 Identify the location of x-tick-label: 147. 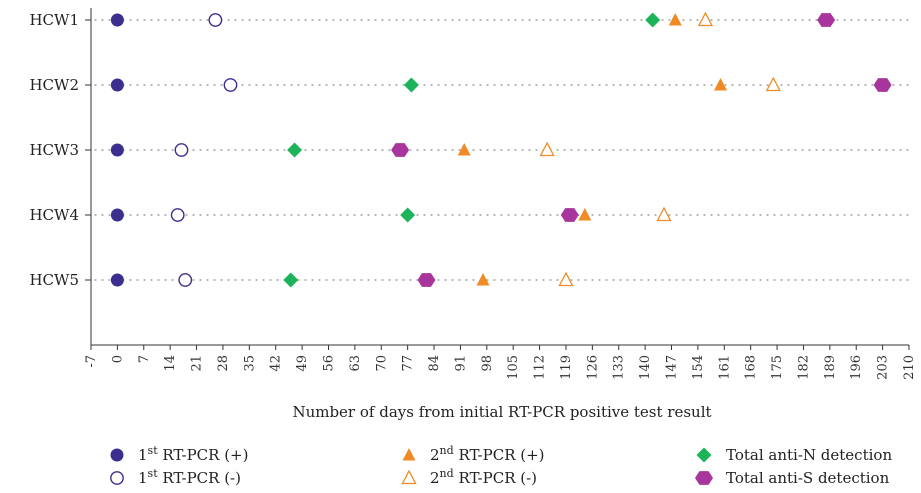
(672, 367).